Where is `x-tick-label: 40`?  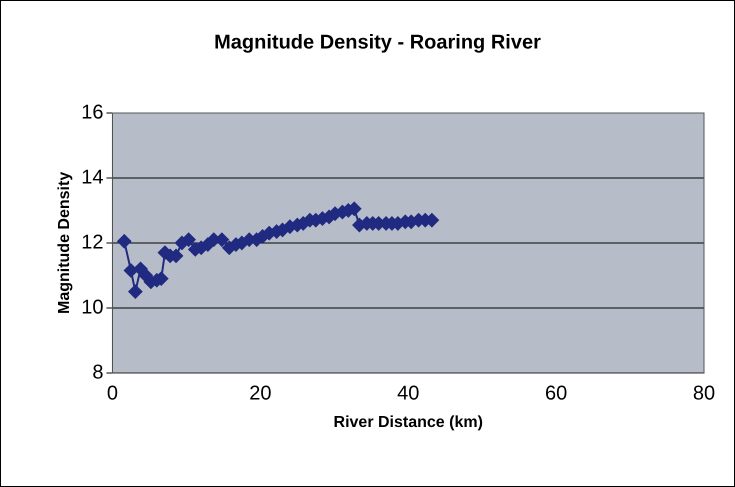 x-tick-label: 40 is located at coordinates (408, 393).